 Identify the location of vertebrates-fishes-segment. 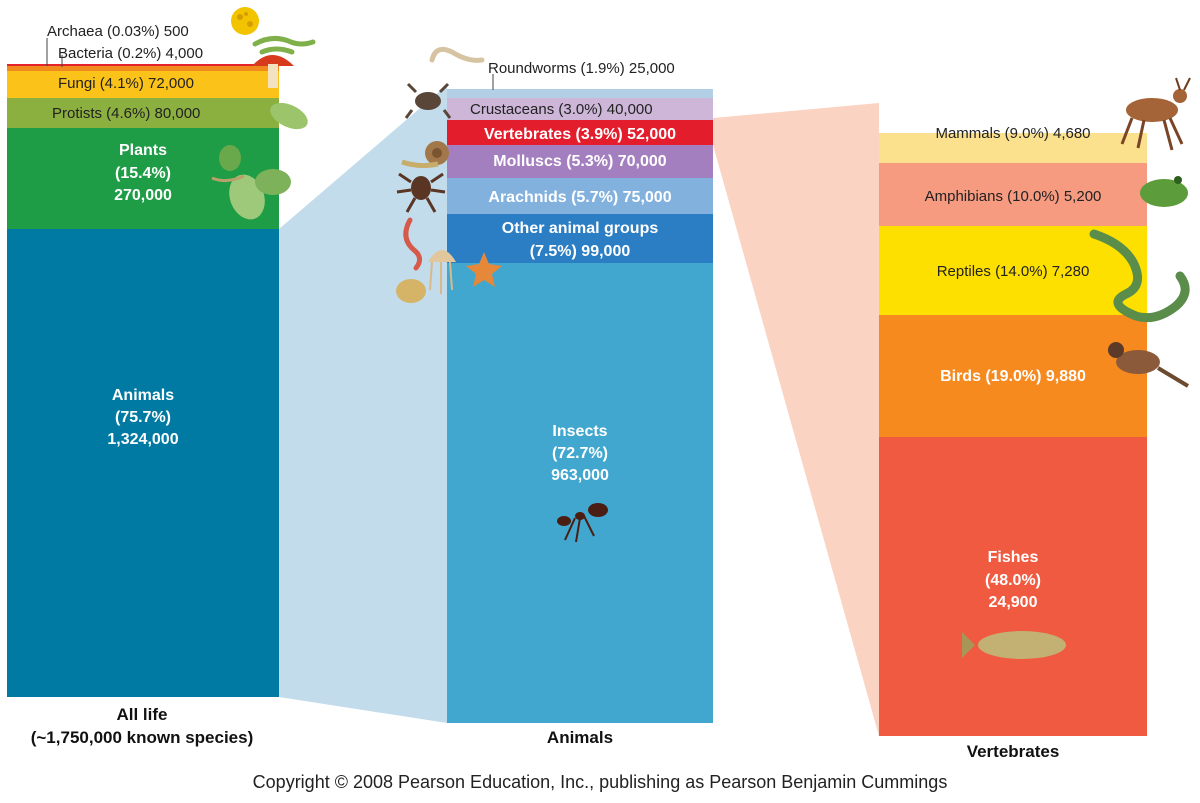
(1013, 586).